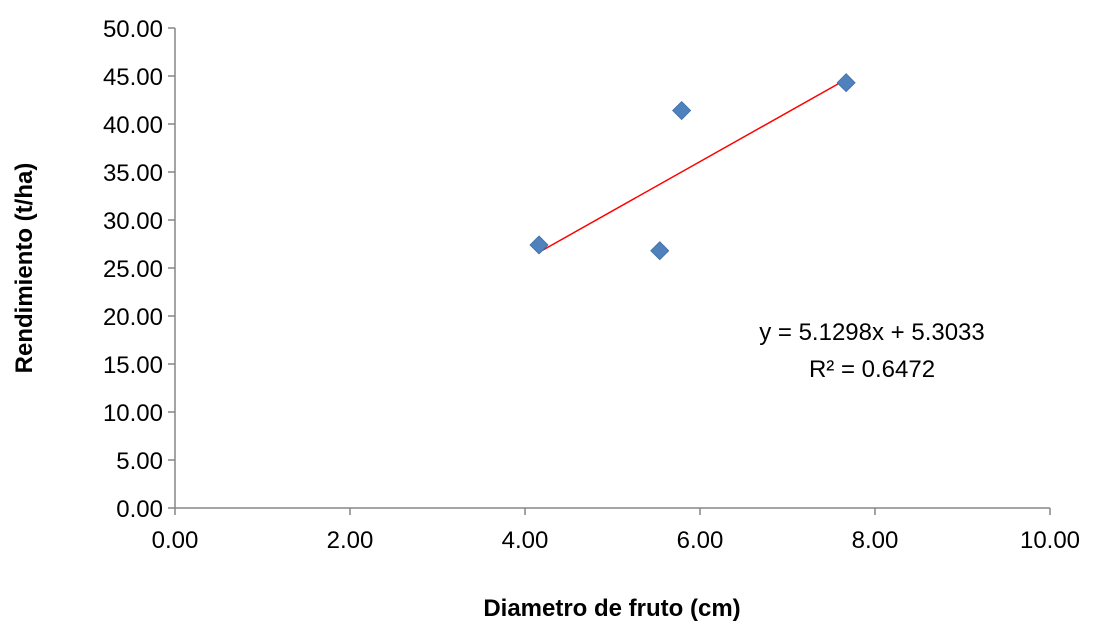  Describe the element at coordinates (611, 608) in the screenshot. I see `x-axis-title: Diametro de fruto (cm)` at that location.